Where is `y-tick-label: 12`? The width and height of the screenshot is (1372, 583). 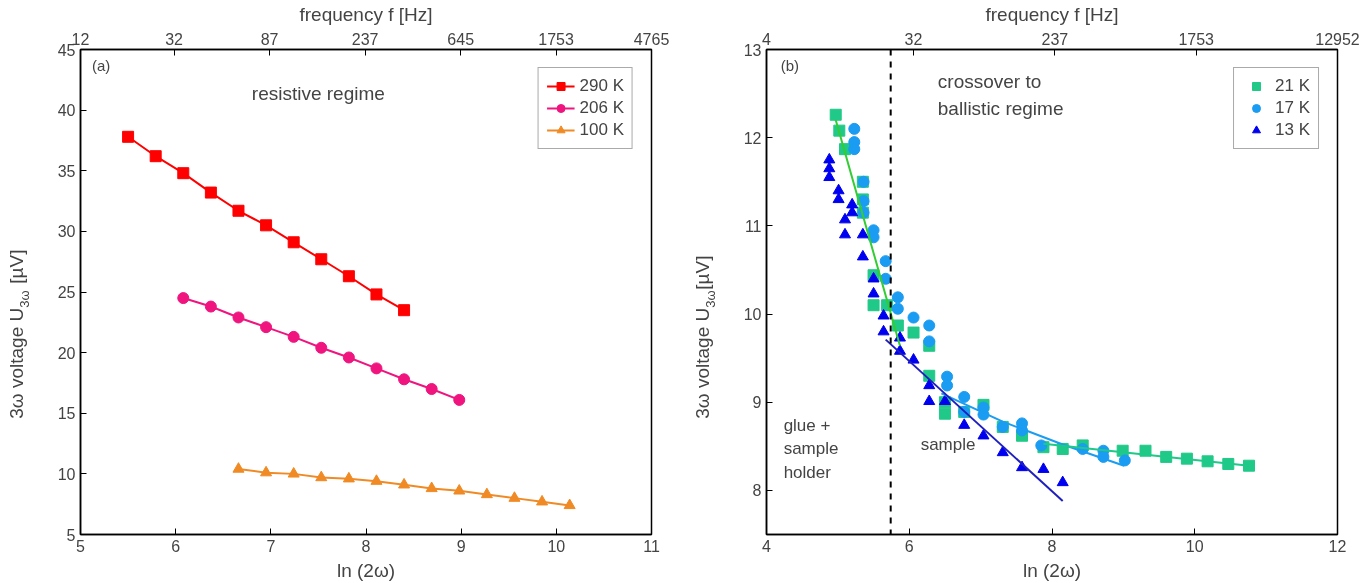 y-tick-label: 12 is located at coordinates (752, 138).